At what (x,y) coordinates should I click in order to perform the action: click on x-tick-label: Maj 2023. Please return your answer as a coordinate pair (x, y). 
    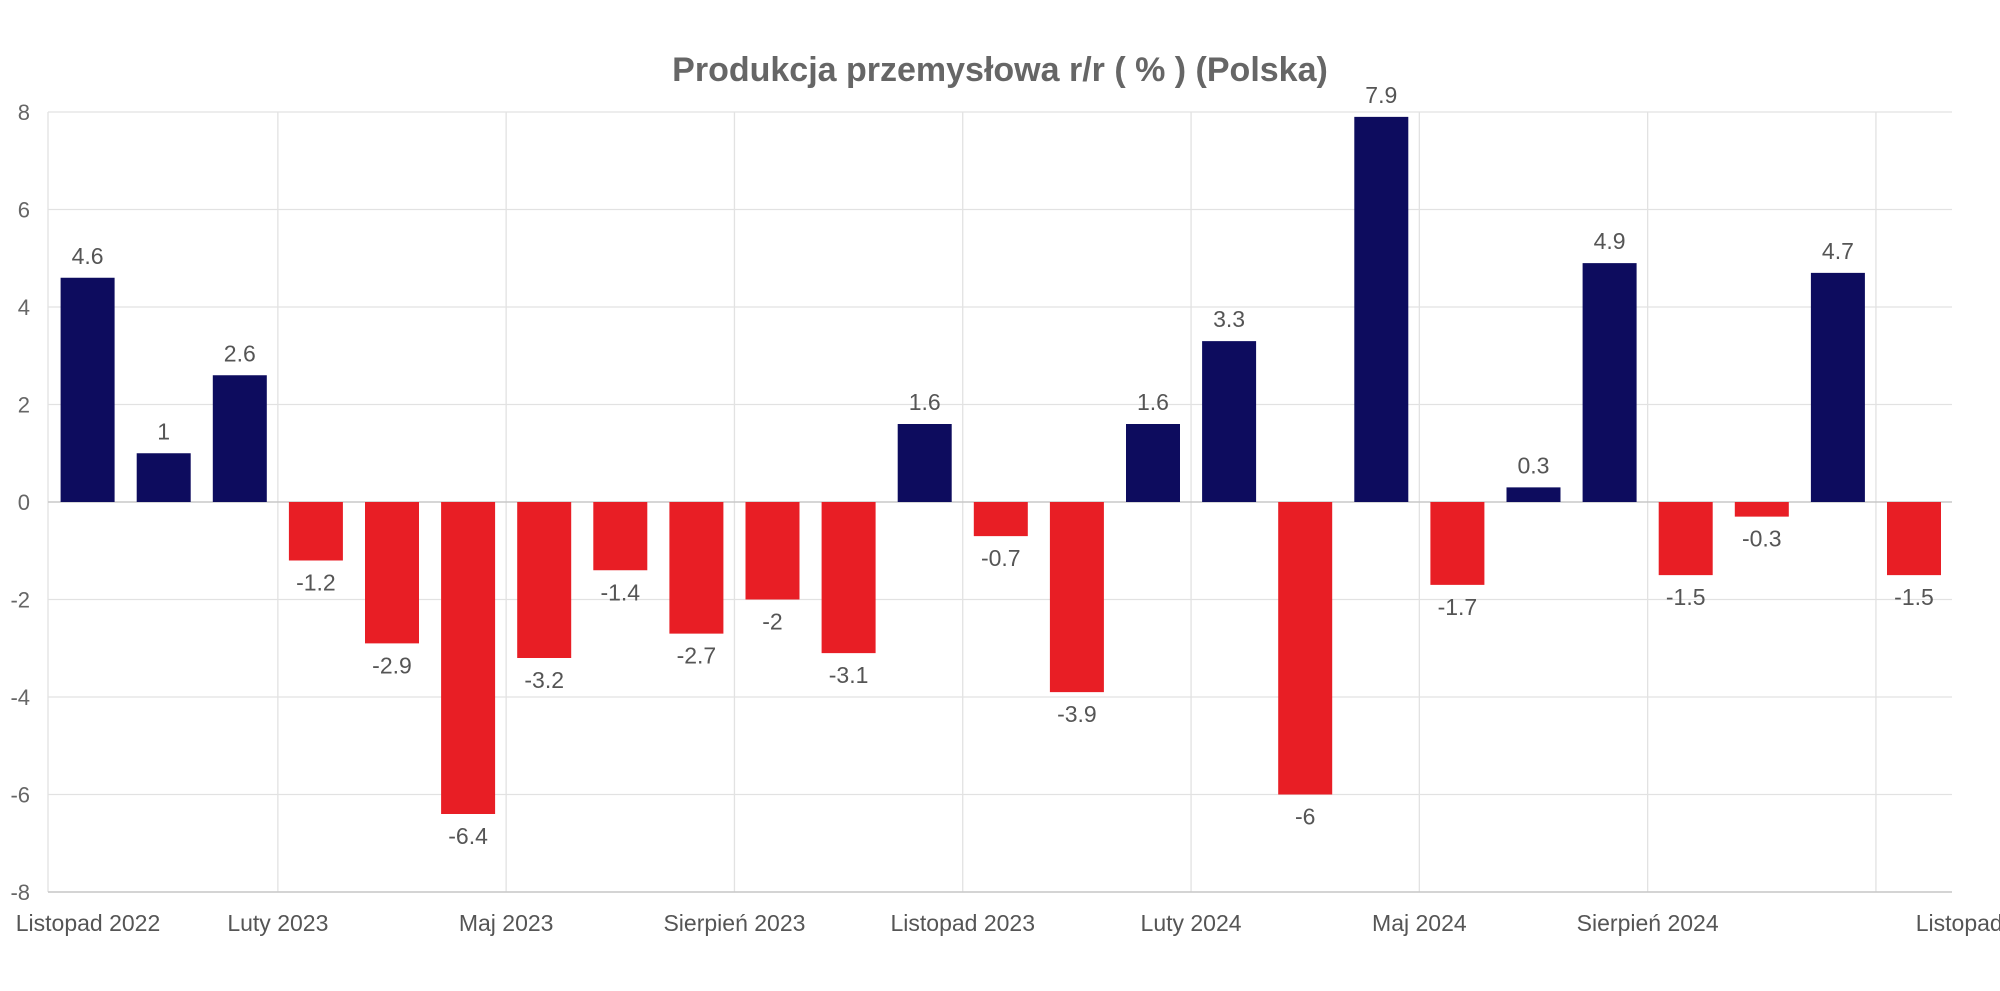
    Looking at the image, I should click on (506, 923).